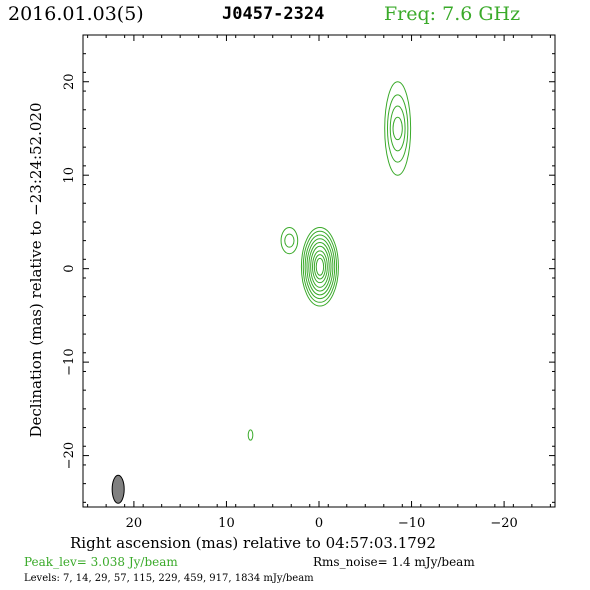  Describe the element at coordinates (411, 523) in the screenshot. I see `x-tick-label: −10` at that location.